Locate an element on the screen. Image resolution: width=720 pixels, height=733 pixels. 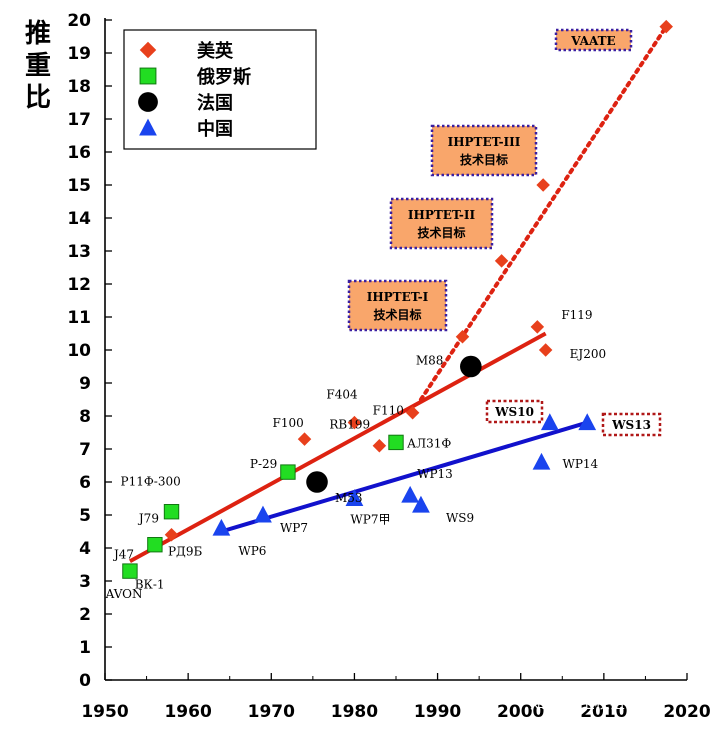
y-tick-label: 10 is located at coordinates (79, 351).